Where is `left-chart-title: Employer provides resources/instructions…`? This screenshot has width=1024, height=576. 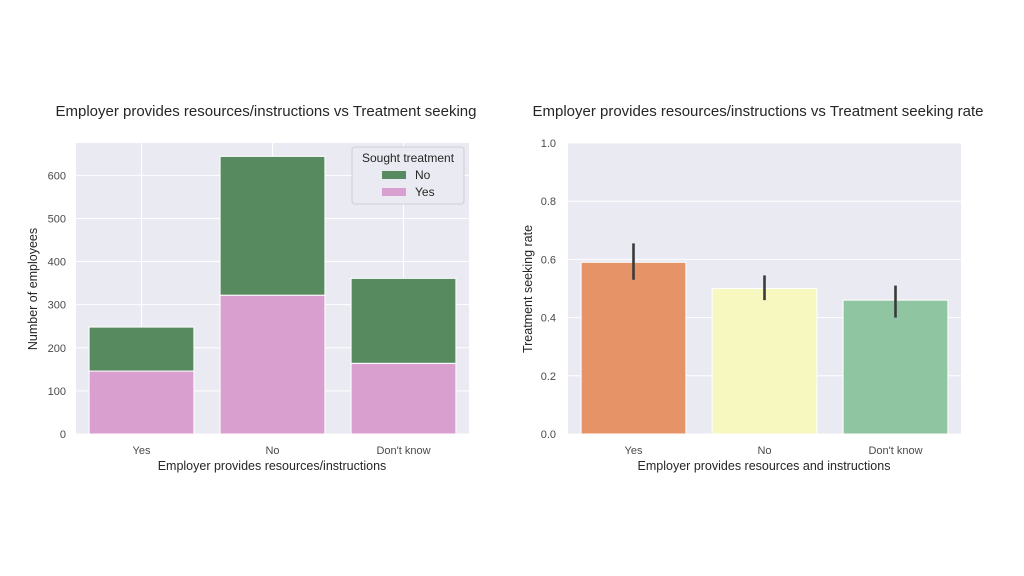
left-chart-title: Employer provides resources/instructions… is located at coordinates (265, 111).